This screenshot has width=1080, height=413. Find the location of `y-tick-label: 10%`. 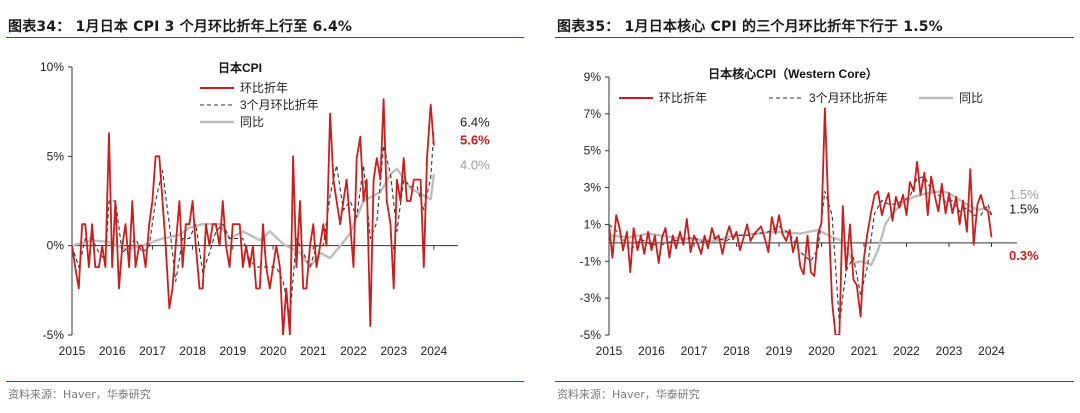

y-tick-label: 10% is located at coordinates (52, 67).